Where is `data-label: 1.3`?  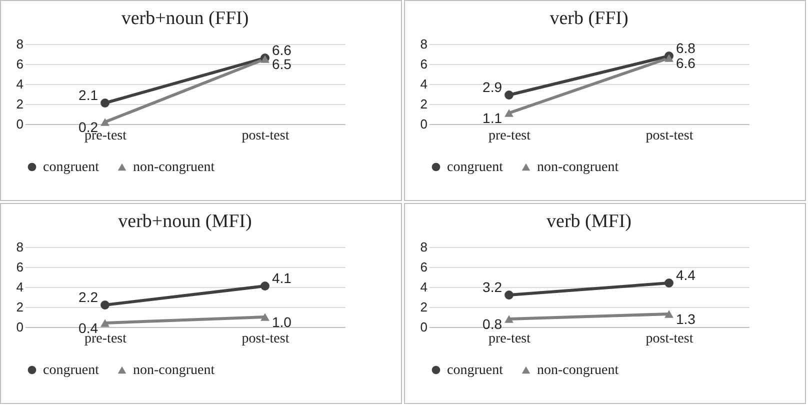
data-label: 1.3 is located at coordinates (686, 319).